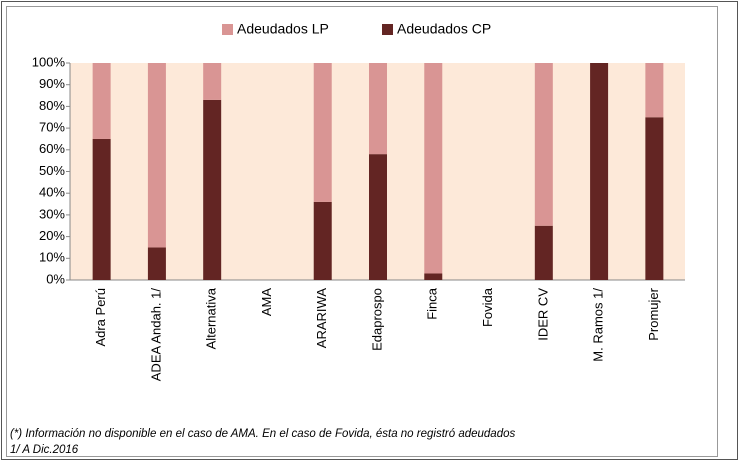 The height and width of the screenshot is (461, 739). I want to click on y-tick-label: 10%, so click(52, 257).